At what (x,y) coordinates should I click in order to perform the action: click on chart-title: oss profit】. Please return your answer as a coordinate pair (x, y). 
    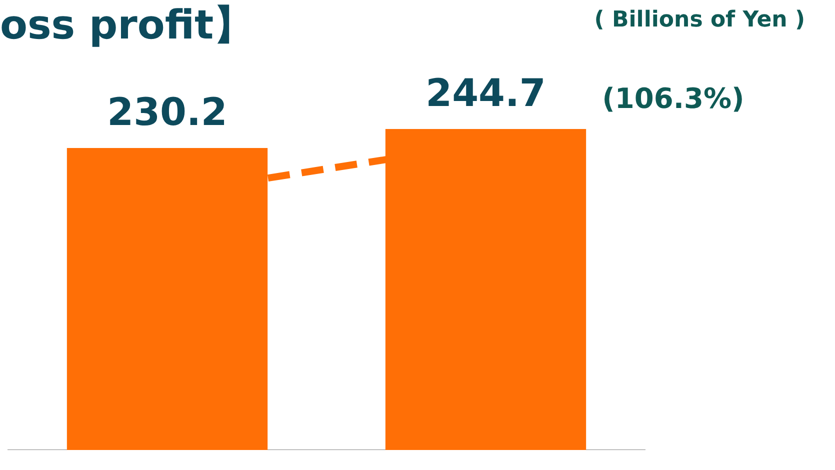
    Looking at the image, I should click on (127, 25).